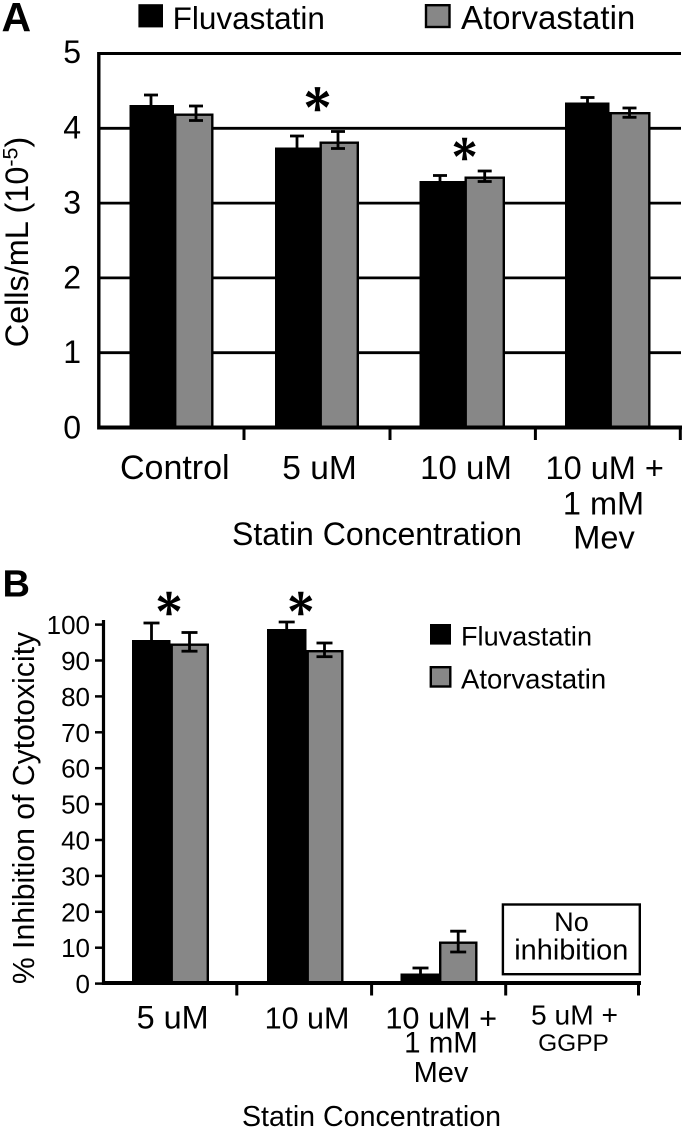  I want to click on svg-text: 40, so click(75, 841).